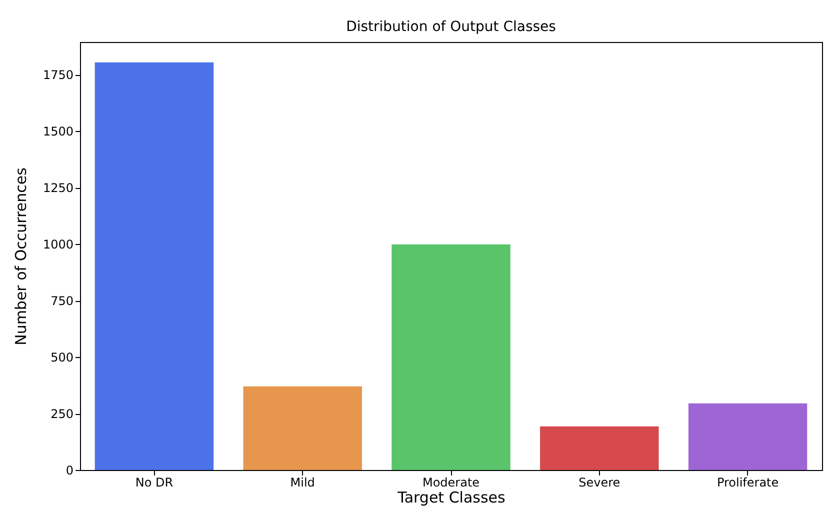 The width and height of the screenshot is (824, 521). I want to click on chart-title: Distribution of Output Classes, so click(451, 27).